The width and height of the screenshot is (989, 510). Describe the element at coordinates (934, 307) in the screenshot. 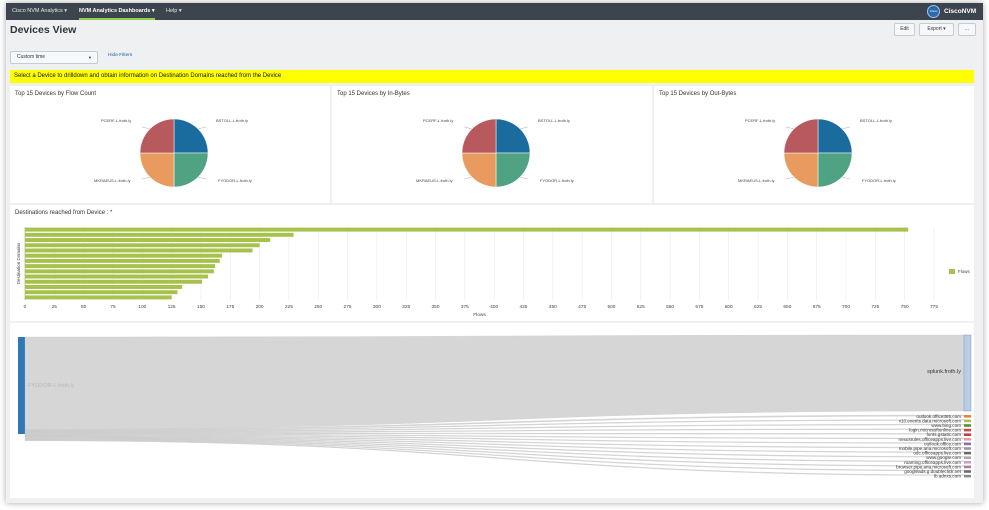

I see `x-tick-label: 775` at that location.